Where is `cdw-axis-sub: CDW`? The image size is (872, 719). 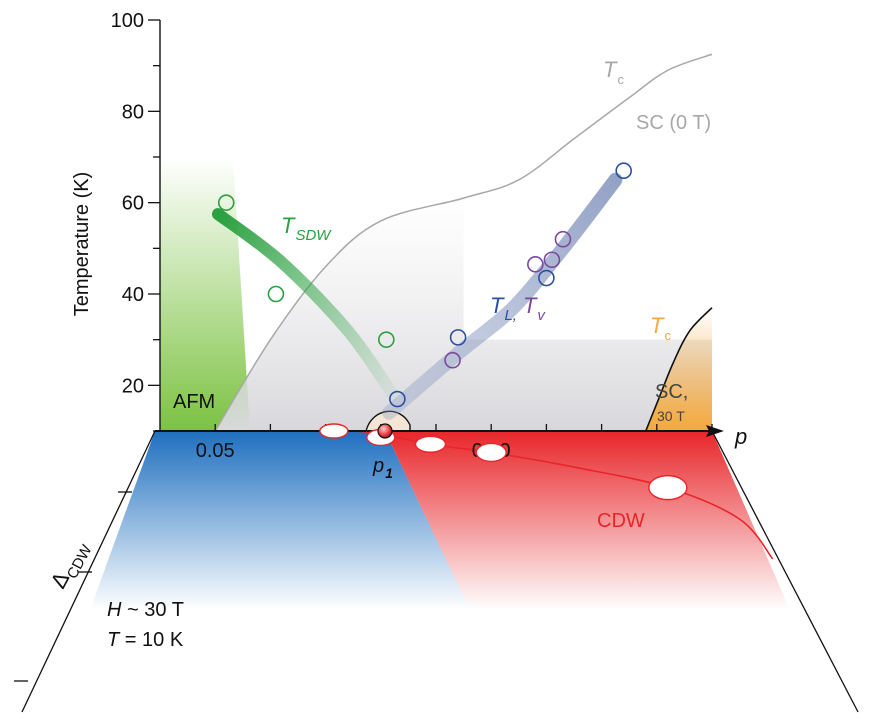 cdw-axis-sub: CDW is located at coordinates (80, 561).